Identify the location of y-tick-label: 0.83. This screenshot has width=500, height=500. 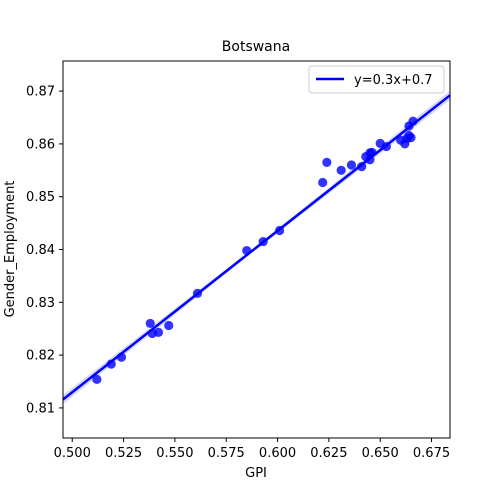
(40, 303).